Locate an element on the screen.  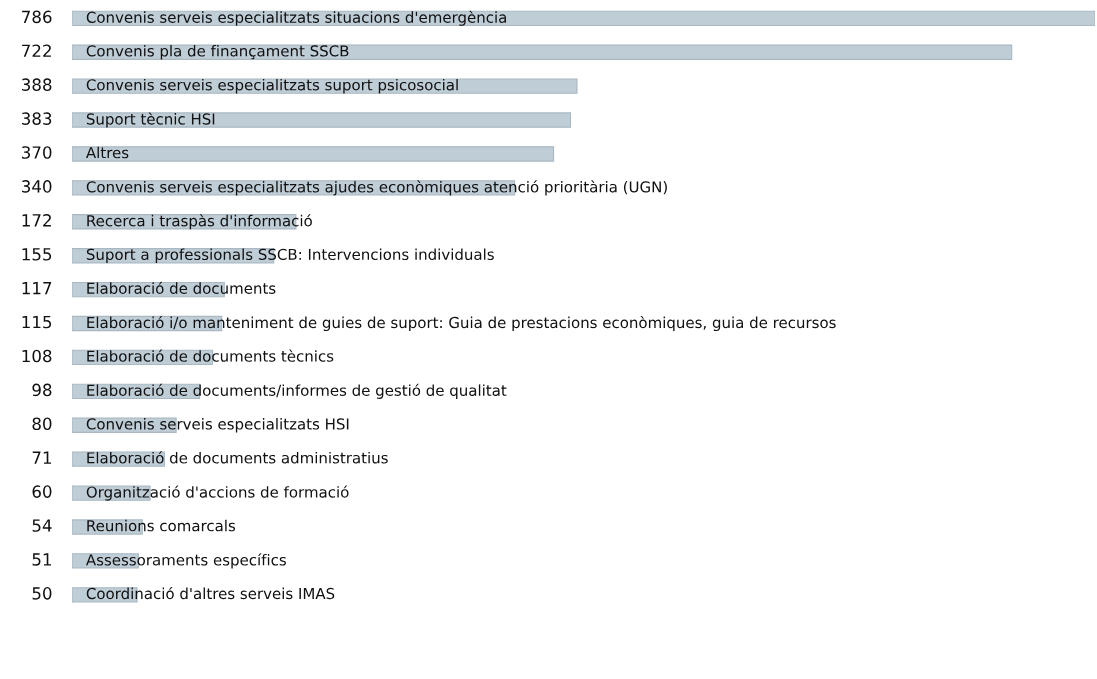
y-tick-label: Elaboració de documents administratius is located at coordinates (237, 457).